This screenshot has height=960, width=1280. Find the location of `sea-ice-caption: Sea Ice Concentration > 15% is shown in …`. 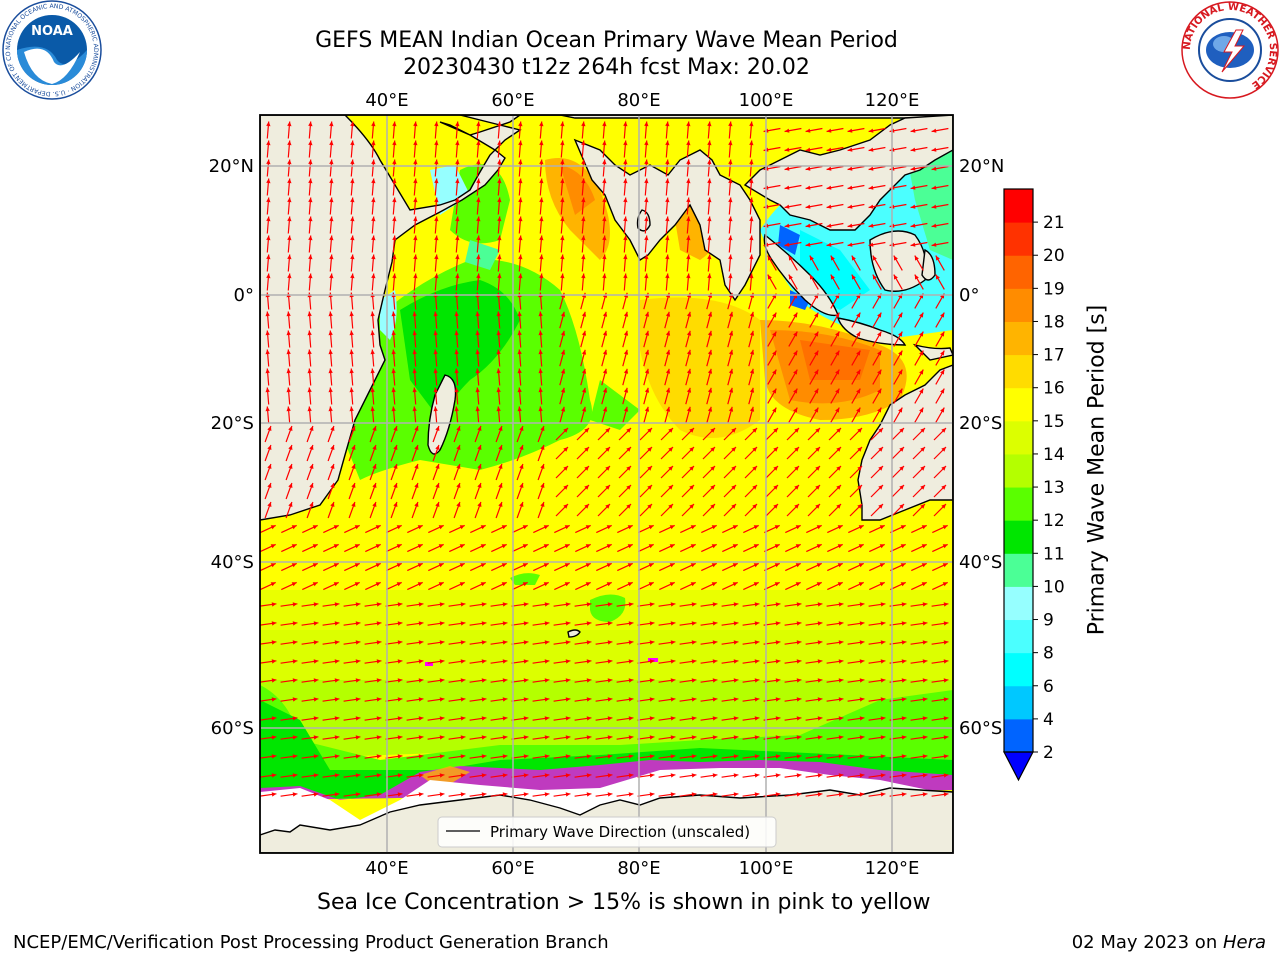

sea-ice-caption: Sea Ice Concentration > 15% is shown in … is located at coordinates (624, 902).